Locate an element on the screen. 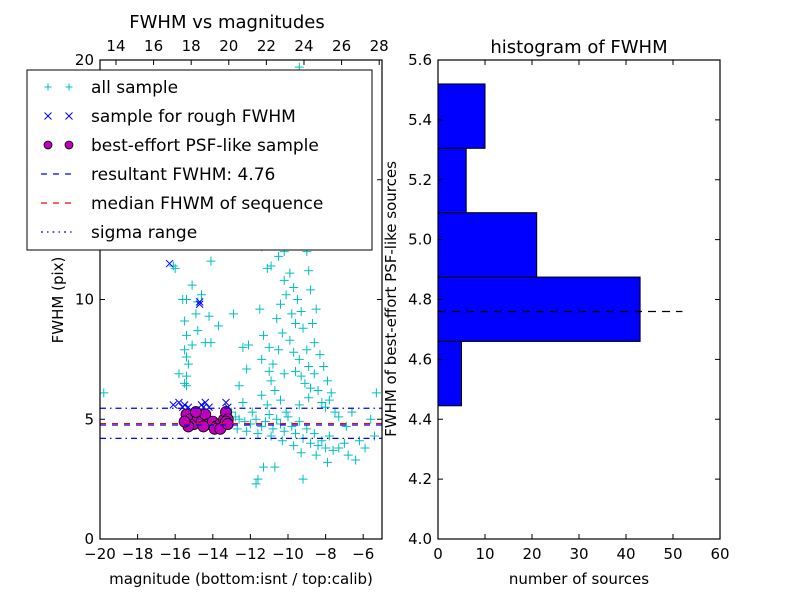 The height and width of the screenshot is (600, 800). y-tick-label: 0 is located at coordinates (89, 539).